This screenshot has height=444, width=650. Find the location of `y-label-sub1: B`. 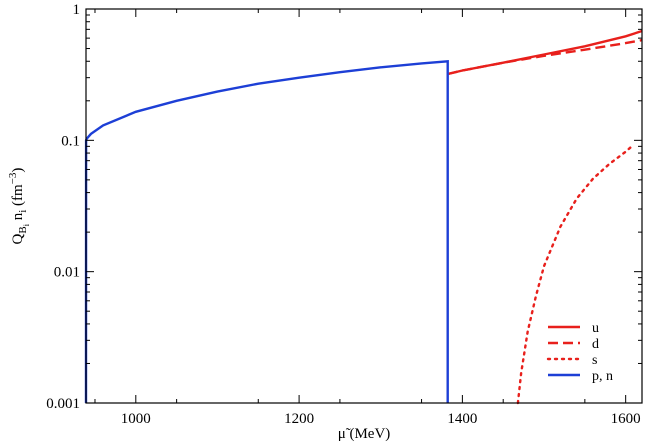

y-label-sub1: B is located at coordinates (23, 229).